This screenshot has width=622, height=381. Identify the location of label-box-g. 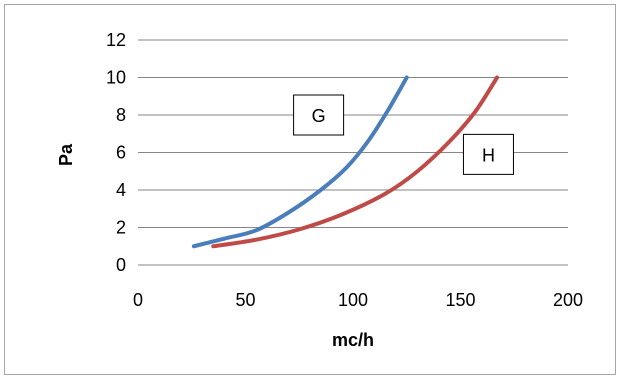
(319, 115).